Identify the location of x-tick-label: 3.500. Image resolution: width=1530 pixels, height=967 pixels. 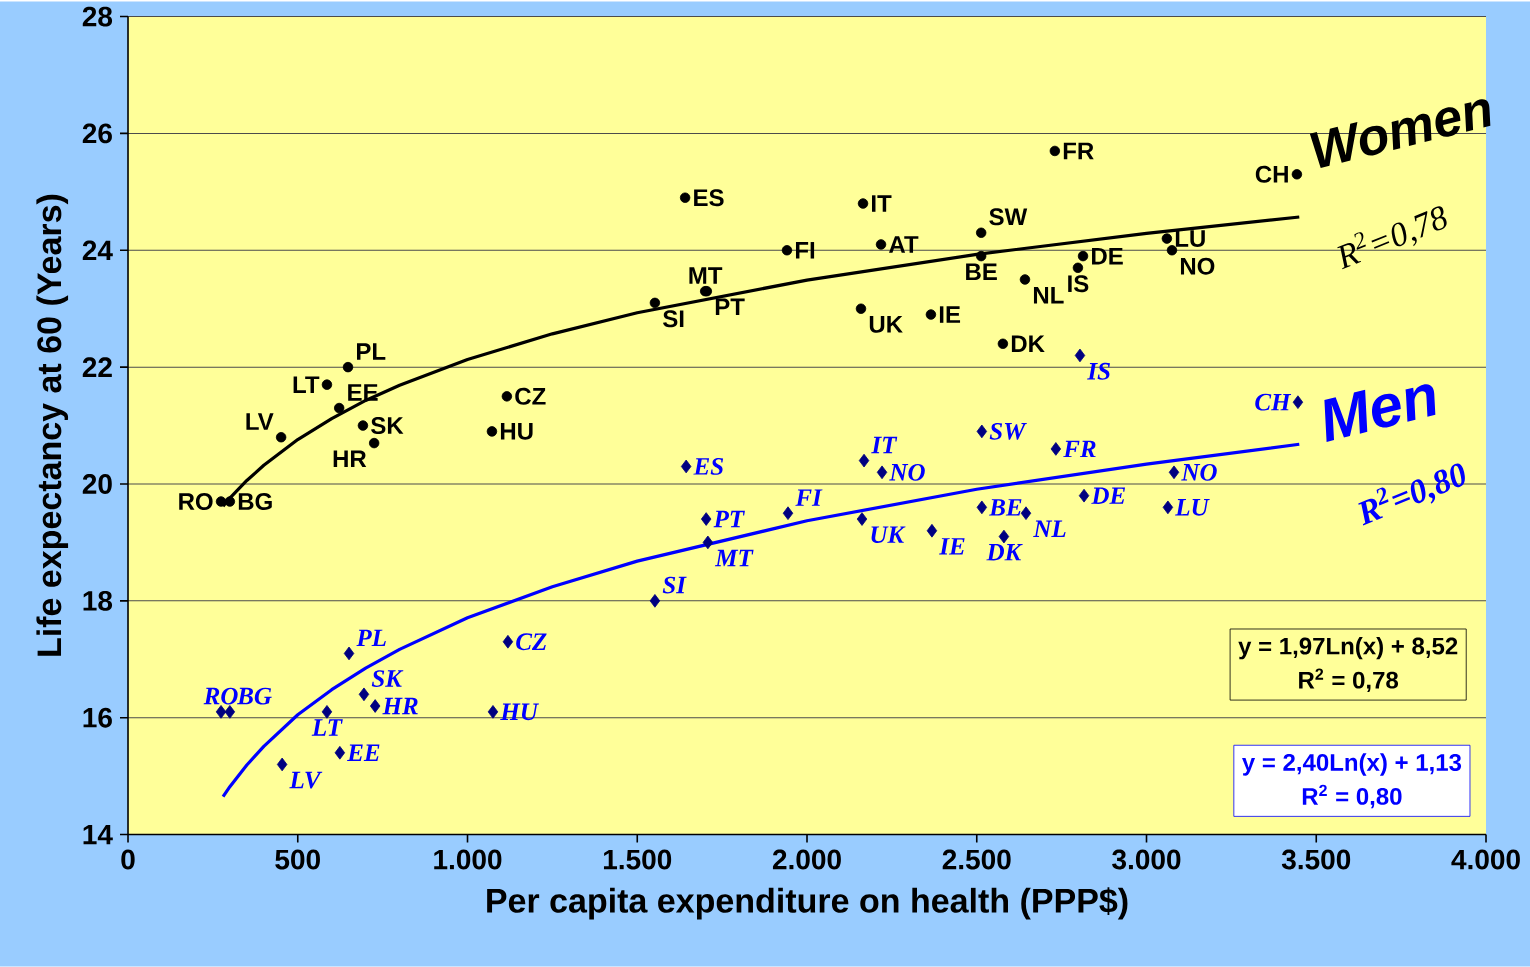
(1316, 859).